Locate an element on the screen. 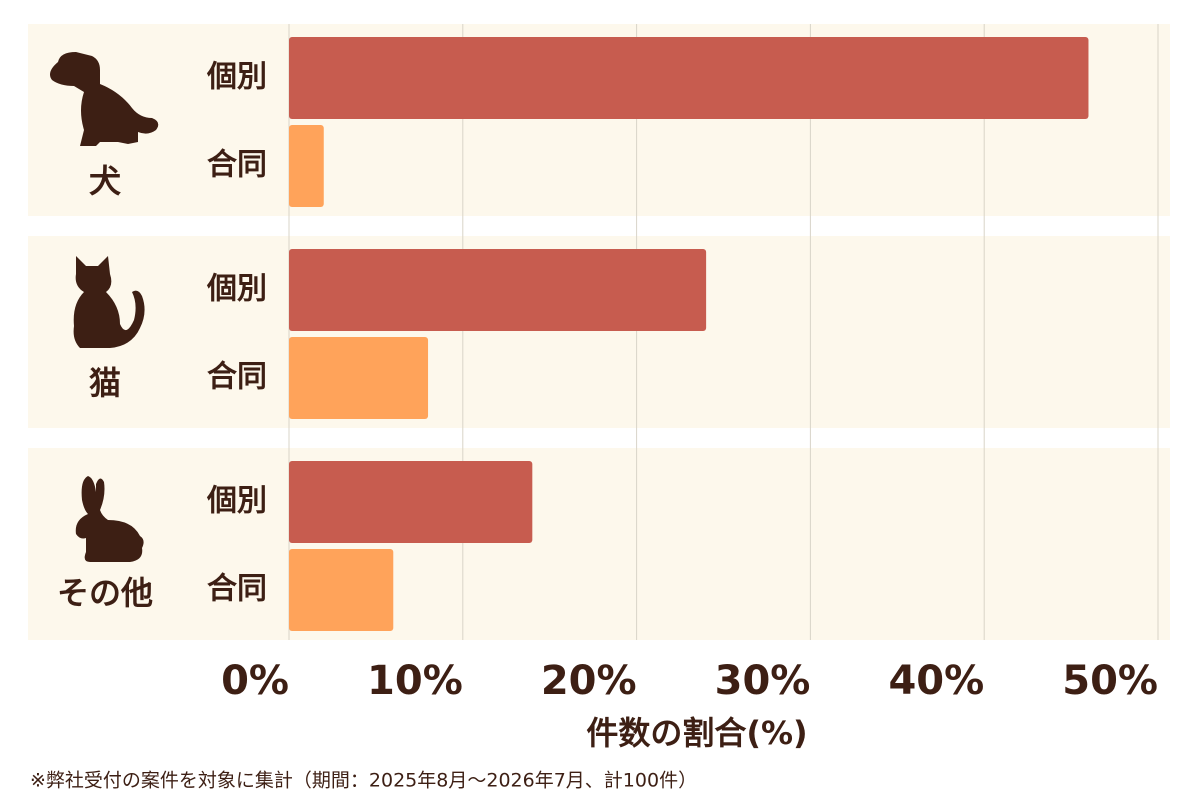 The height and width of the screenshot is (800, 1200). x-tick-label: 0% is located at coordinates (255, 681).